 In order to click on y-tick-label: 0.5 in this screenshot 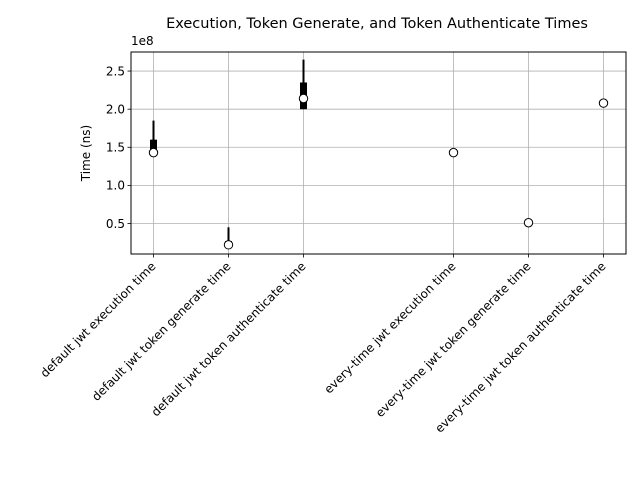, I will do `click(115, 224)`.